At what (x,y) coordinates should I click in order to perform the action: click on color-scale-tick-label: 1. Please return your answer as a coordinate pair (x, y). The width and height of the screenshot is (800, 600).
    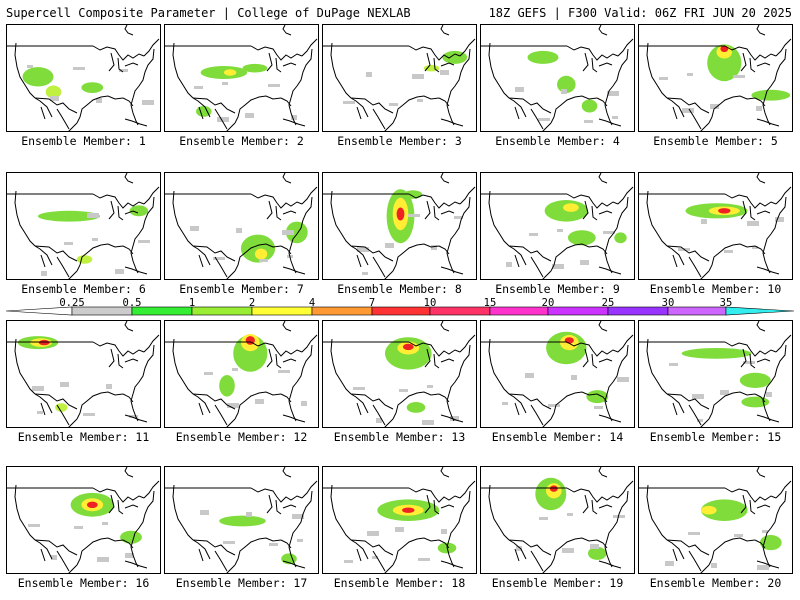
    Looking at the image, I should click on (192, 303).